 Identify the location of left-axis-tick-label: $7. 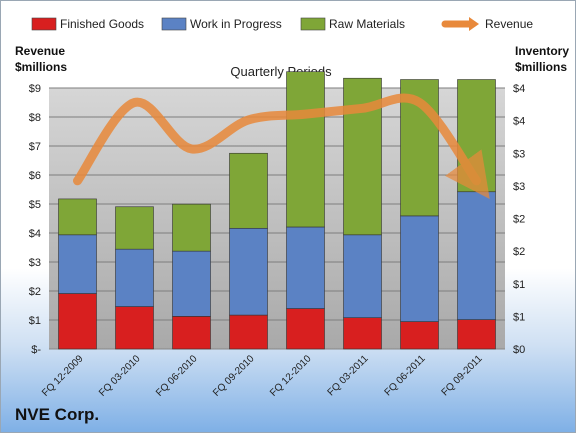
(35, 147).